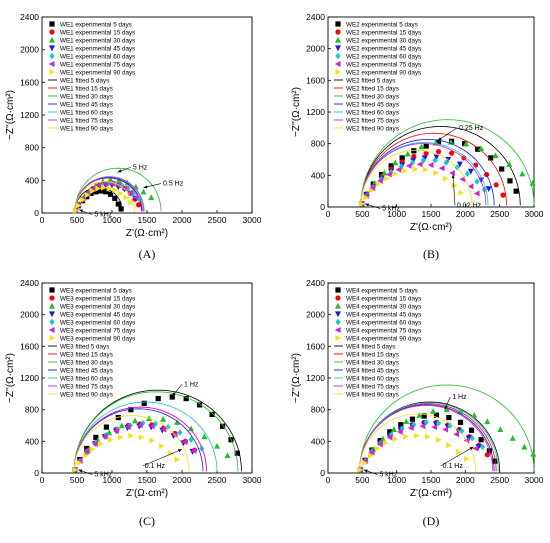  I want to click on panel-label: (B), so click(431, 254).